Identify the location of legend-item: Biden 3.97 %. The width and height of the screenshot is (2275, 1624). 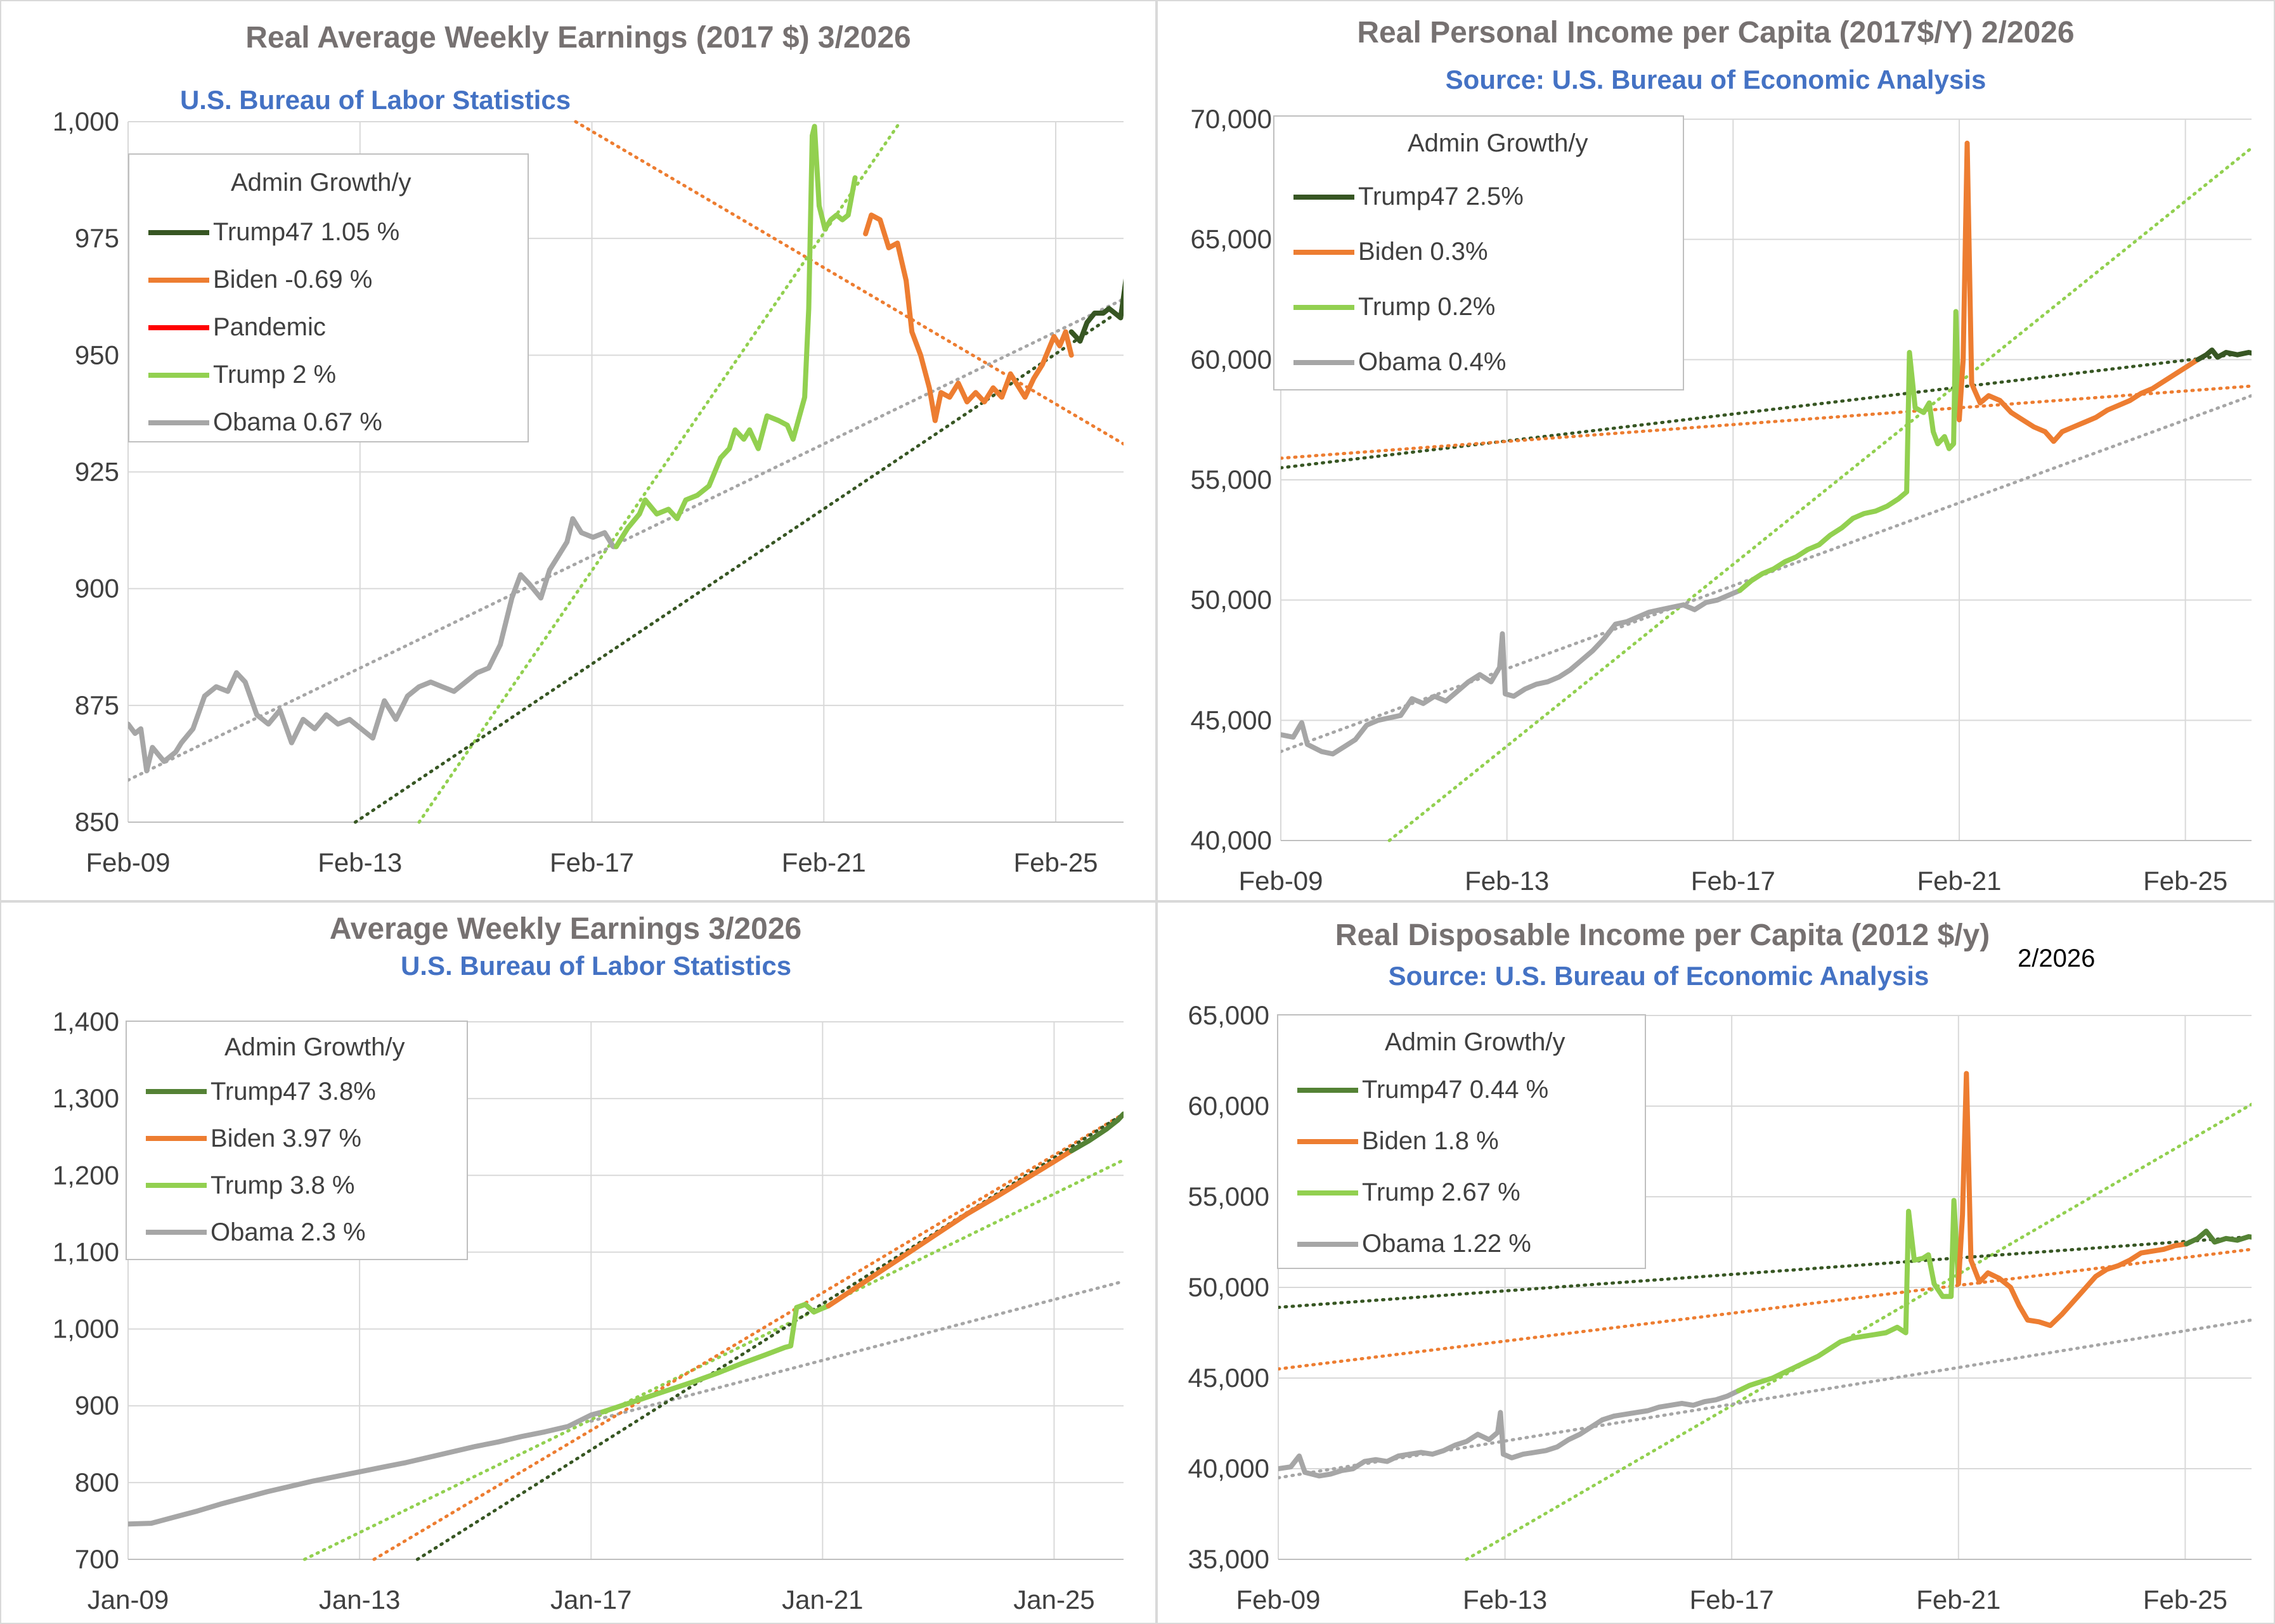
(307, 1138).